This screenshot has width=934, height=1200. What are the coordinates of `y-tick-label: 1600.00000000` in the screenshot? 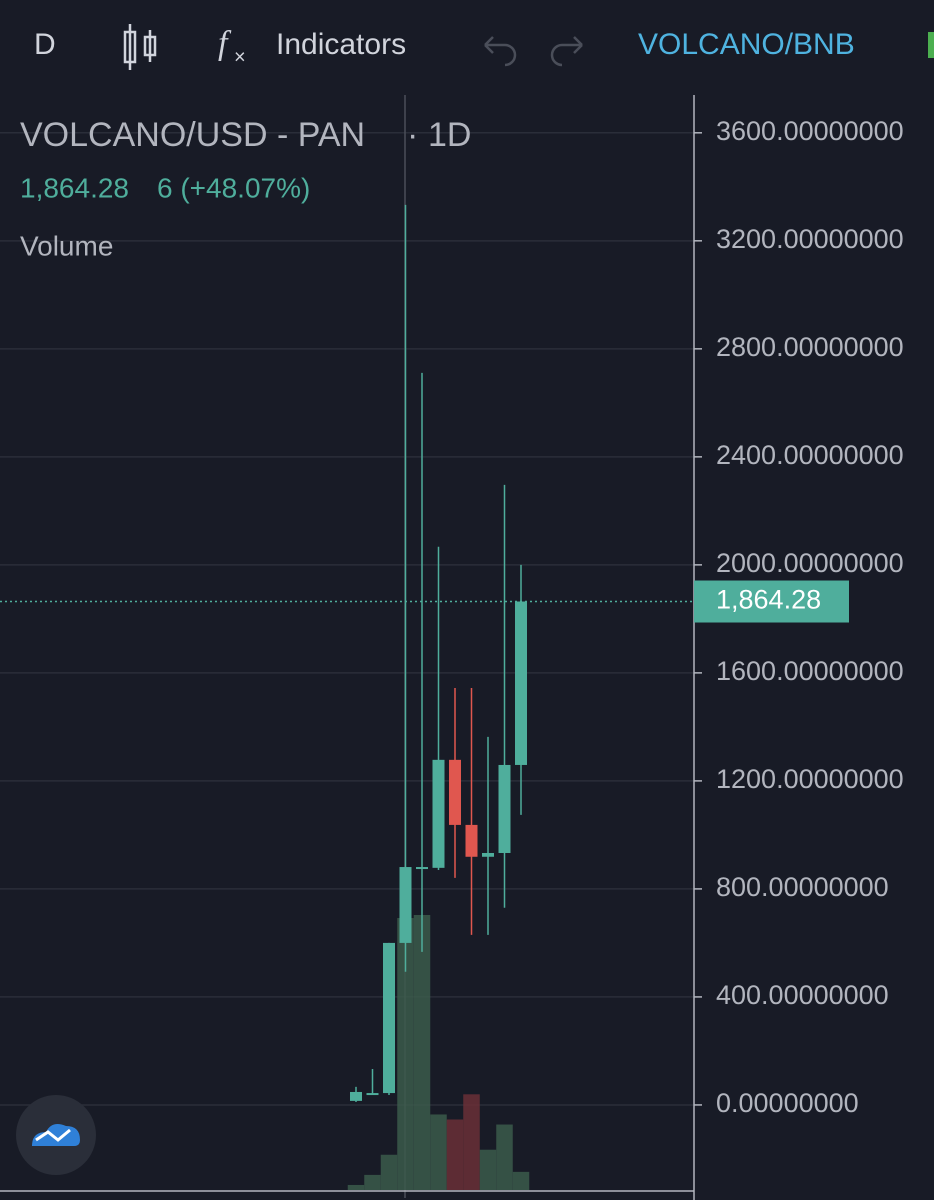 It's located at (810, 671).